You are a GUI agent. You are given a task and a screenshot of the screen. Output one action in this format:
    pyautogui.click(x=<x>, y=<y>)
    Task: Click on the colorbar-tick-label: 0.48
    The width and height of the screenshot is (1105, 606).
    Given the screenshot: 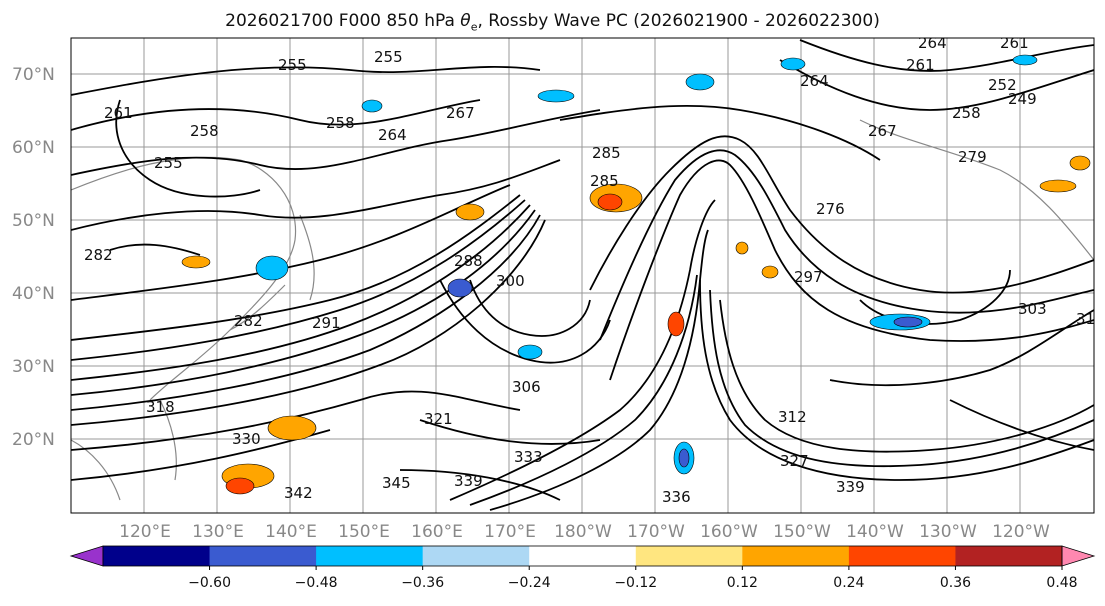 What is the action you would take?
    pyautogui.click(x=1061, y=583)
    